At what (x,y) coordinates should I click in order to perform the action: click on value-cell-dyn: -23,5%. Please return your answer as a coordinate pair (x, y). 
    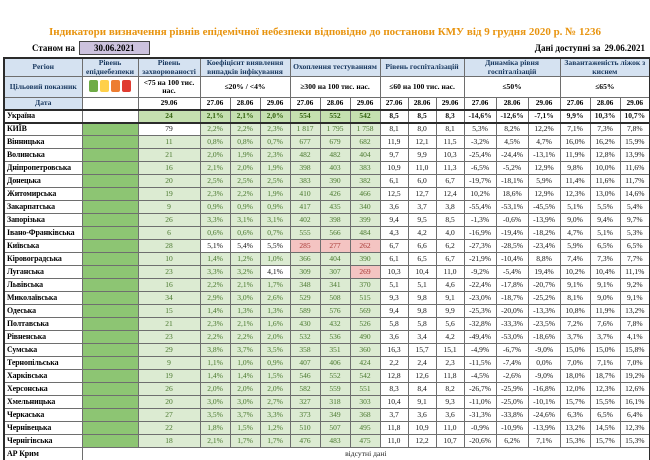
    Looking at the image, I should click on (544, 324).